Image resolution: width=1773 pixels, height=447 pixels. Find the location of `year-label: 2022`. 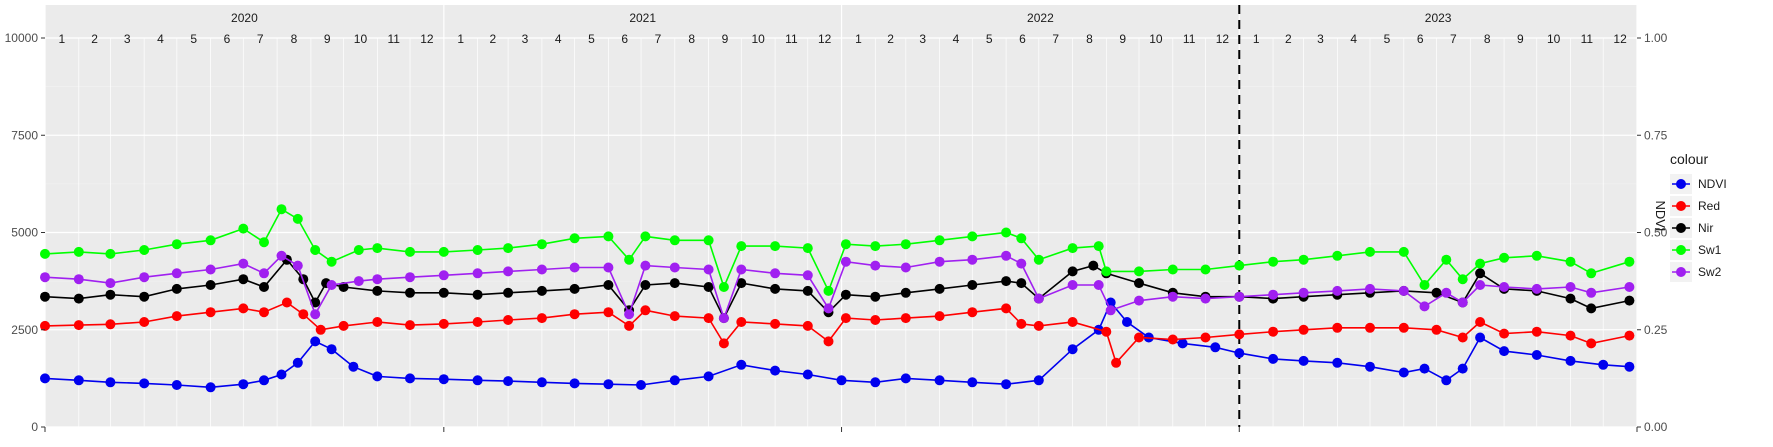

year-label: 2022 is located at coordinates (1040, 18).